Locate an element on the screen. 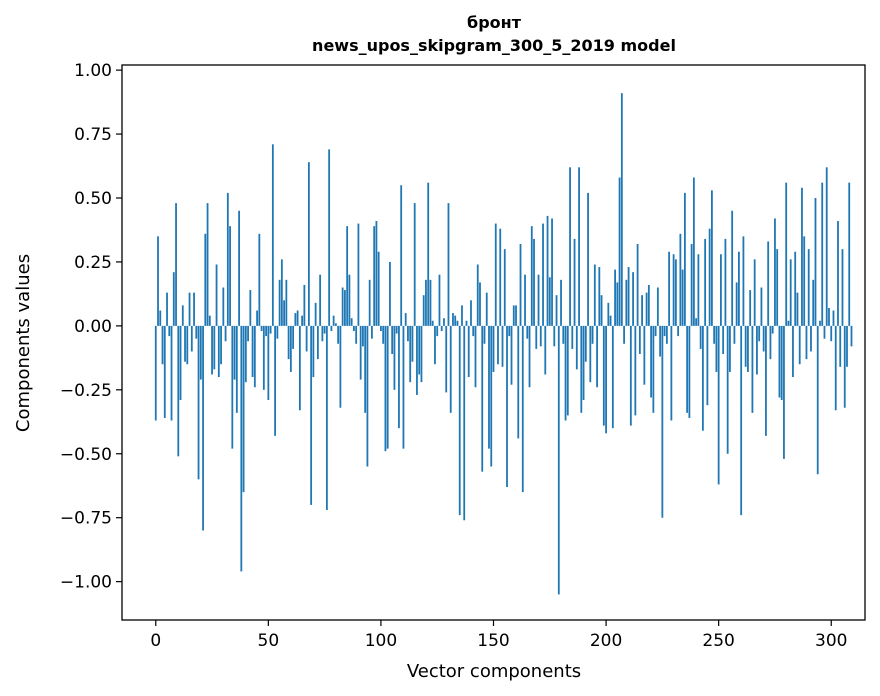 The image size is (880, 696). x-tick-label: 300 is located at coordinates (831, 641).